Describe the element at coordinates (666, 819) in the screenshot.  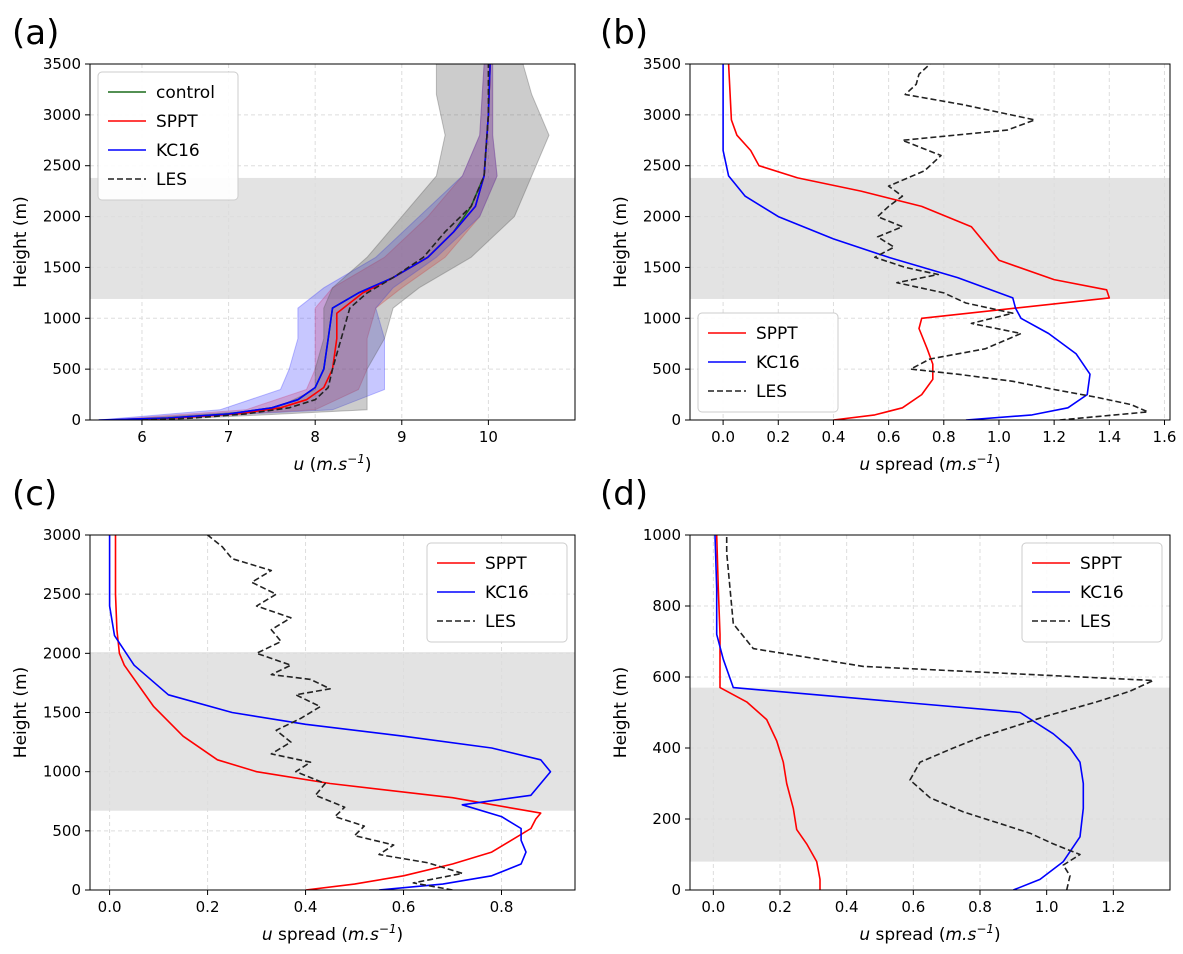
I see `y-tick-label: 200` at that location.